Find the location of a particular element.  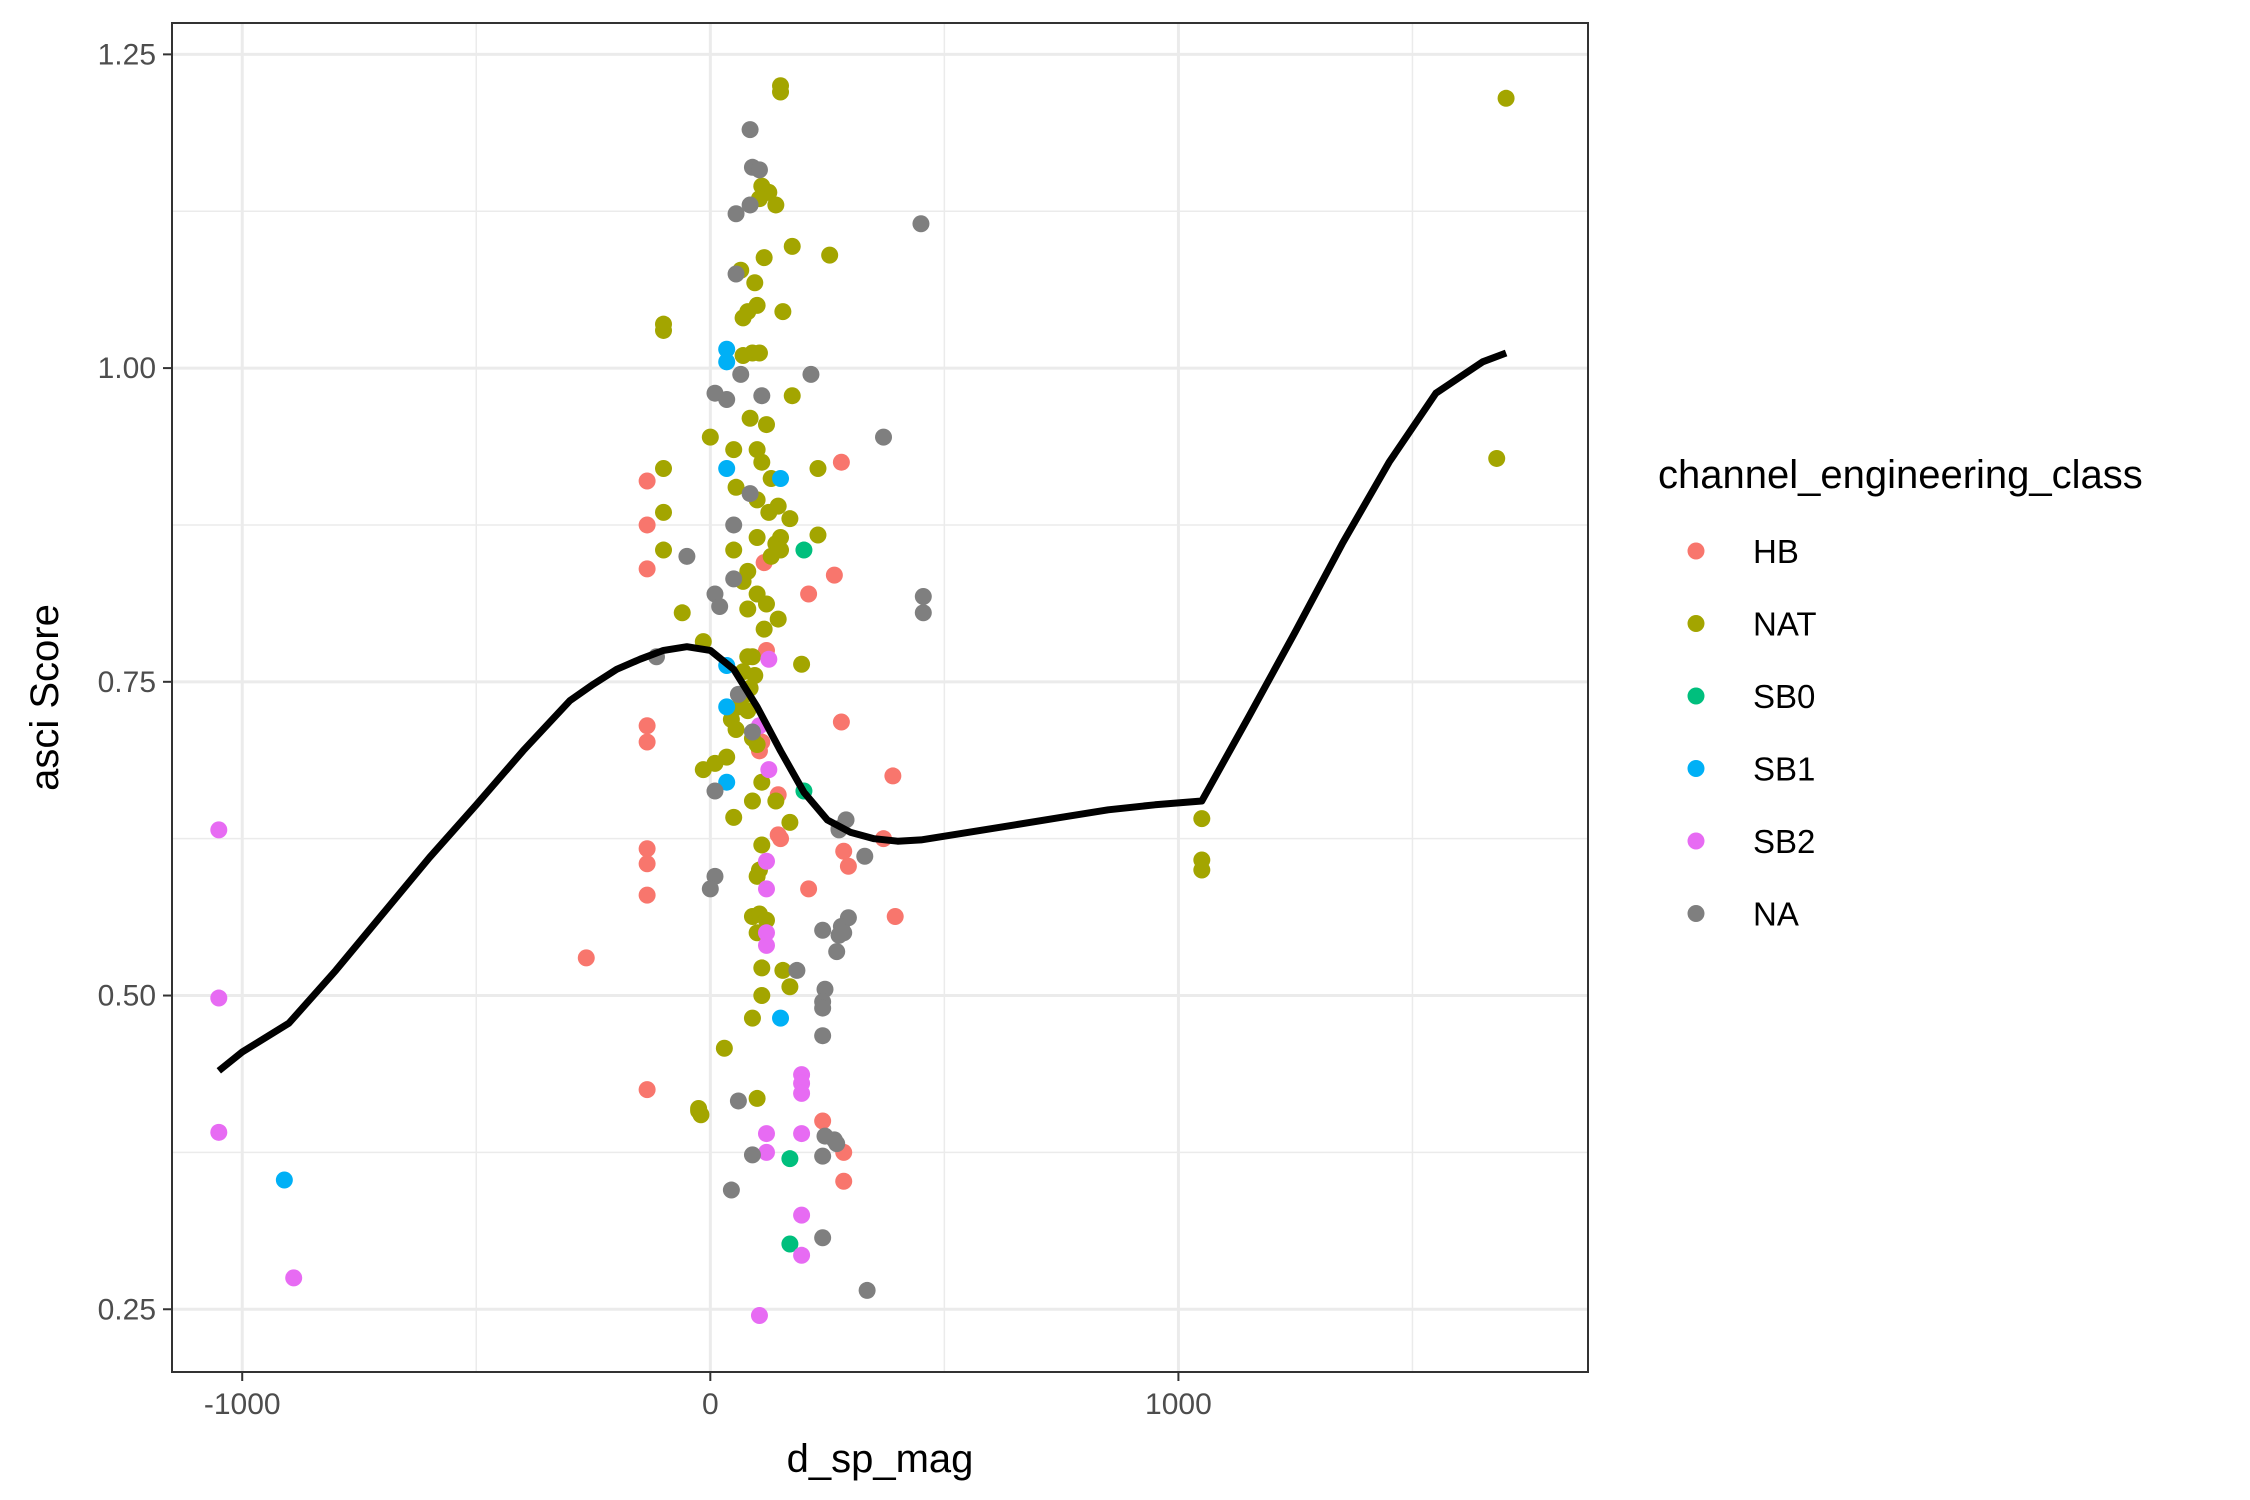

y-tick-label: 0.50 is located at coordinates (127, 996).